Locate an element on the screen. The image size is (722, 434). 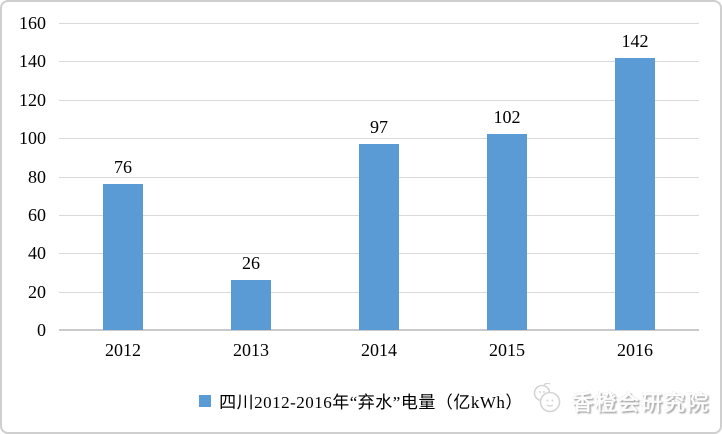
bar-2015 is located at coordinates (507, 232).